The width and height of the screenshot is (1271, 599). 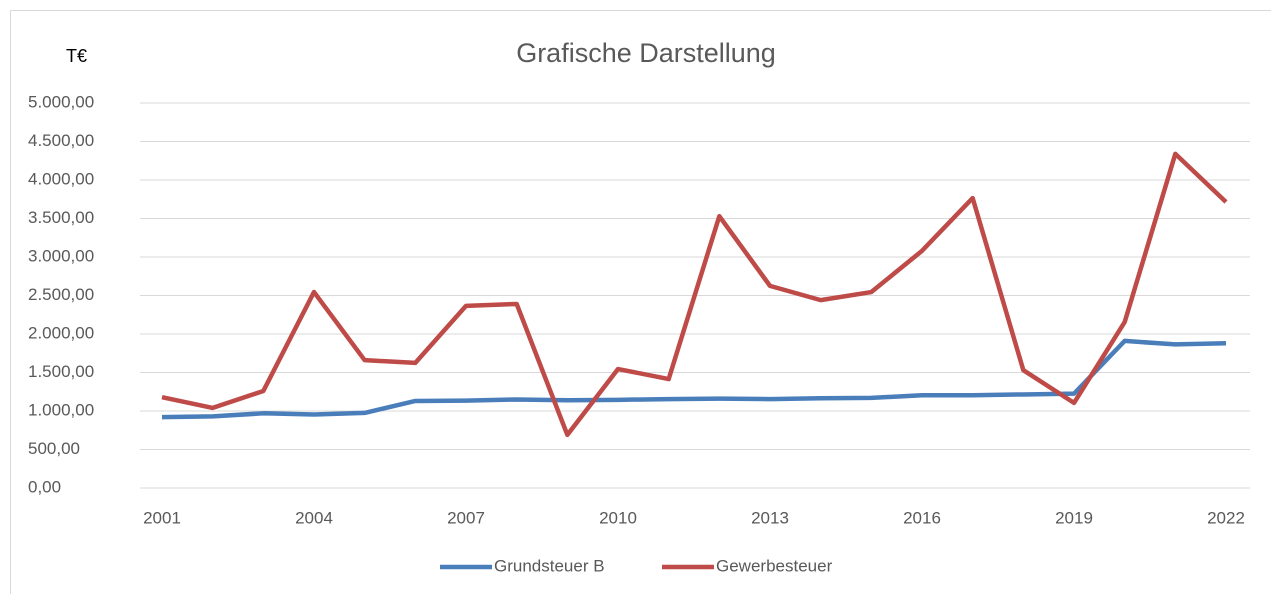 What do you see at coordinates (61, 217) in the screenshot?
I see `y-tick-label: 3.500,00` at bounding box center [61, 217].